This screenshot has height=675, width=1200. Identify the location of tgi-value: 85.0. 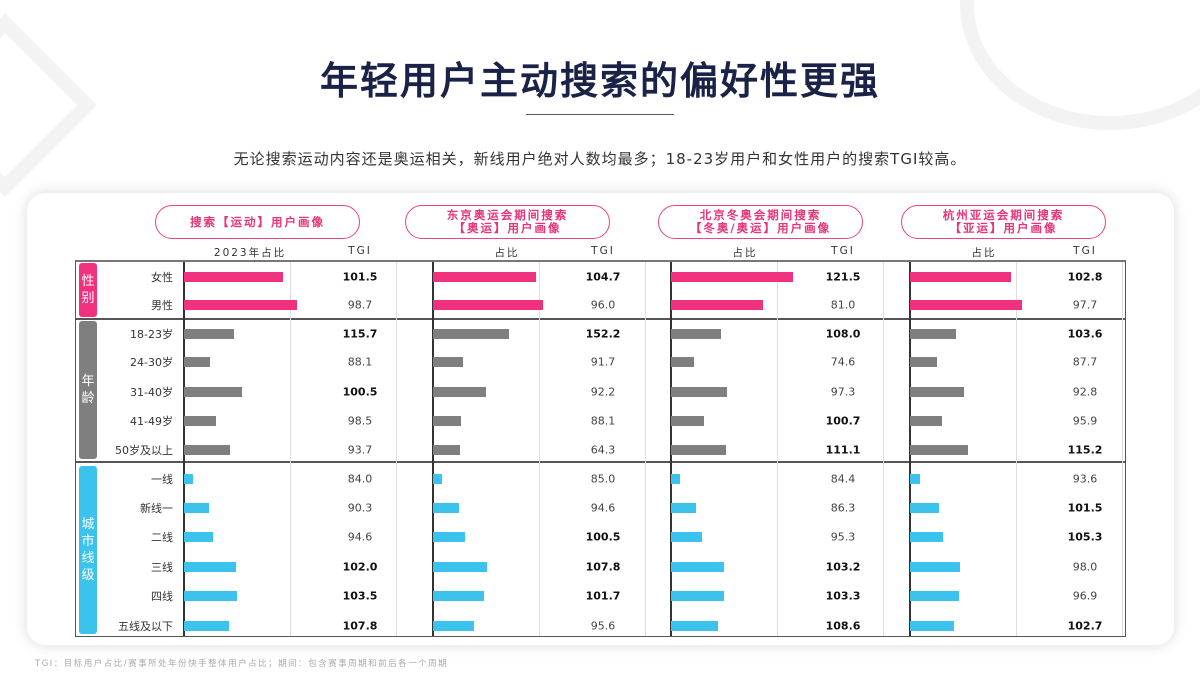
(603, 479).